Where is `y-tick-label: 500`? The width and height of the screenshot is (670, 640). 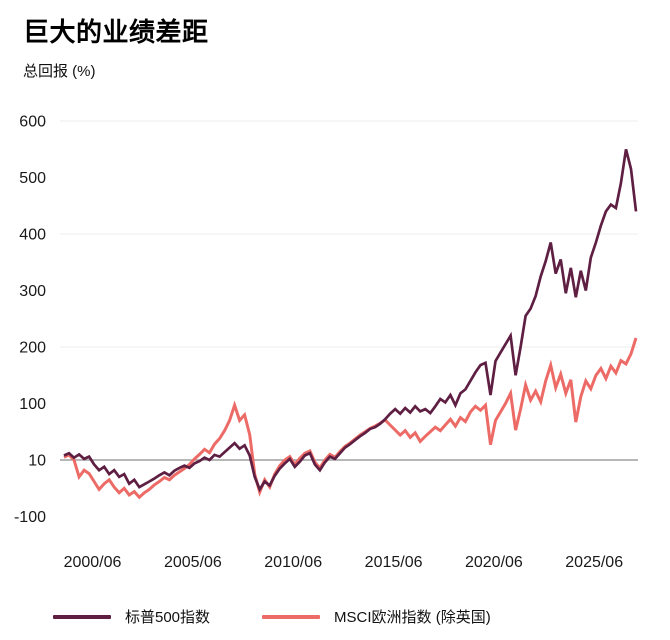 y-tick-label: 500 is located at coordinates (32, 178).